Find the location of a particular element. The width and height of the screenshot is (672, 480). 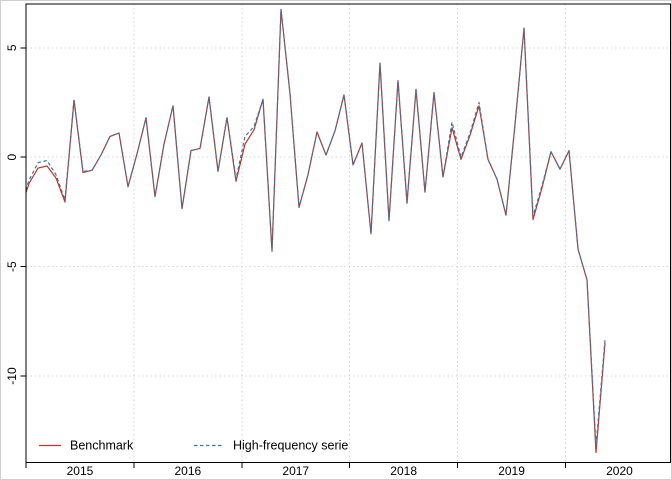

x-tick-label-2020: 2020 is located at coordinates (619, 471).